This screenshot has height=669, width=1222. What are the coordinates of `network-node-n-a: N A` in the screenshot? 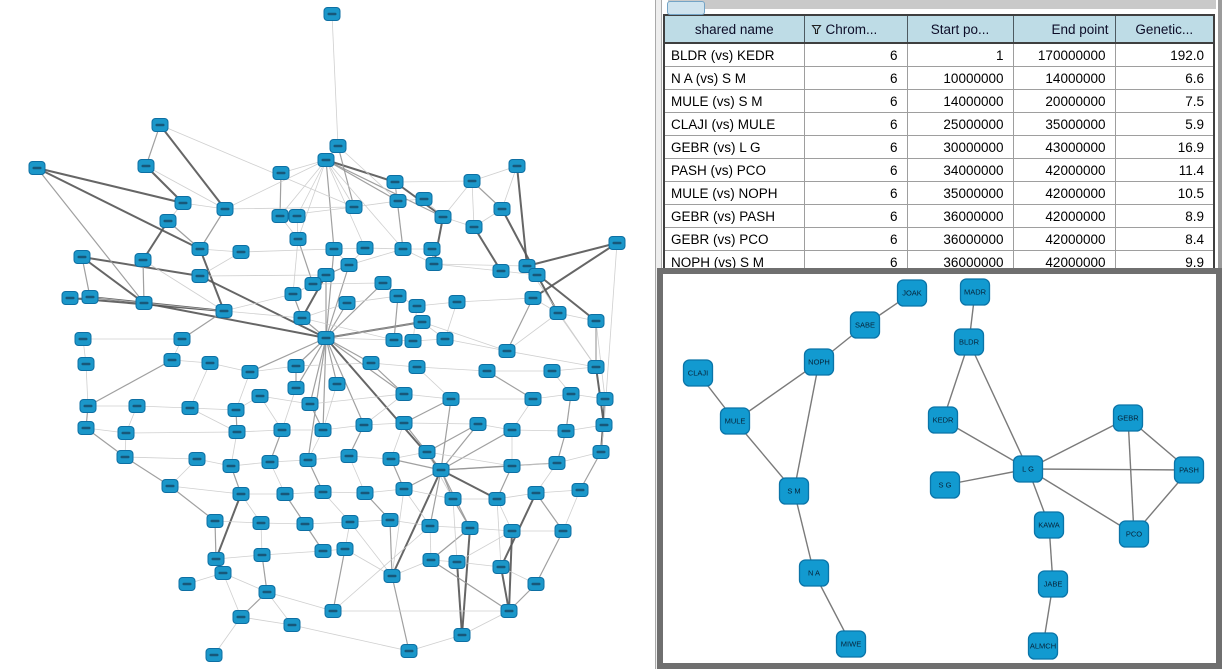 It's located at (814, 573).